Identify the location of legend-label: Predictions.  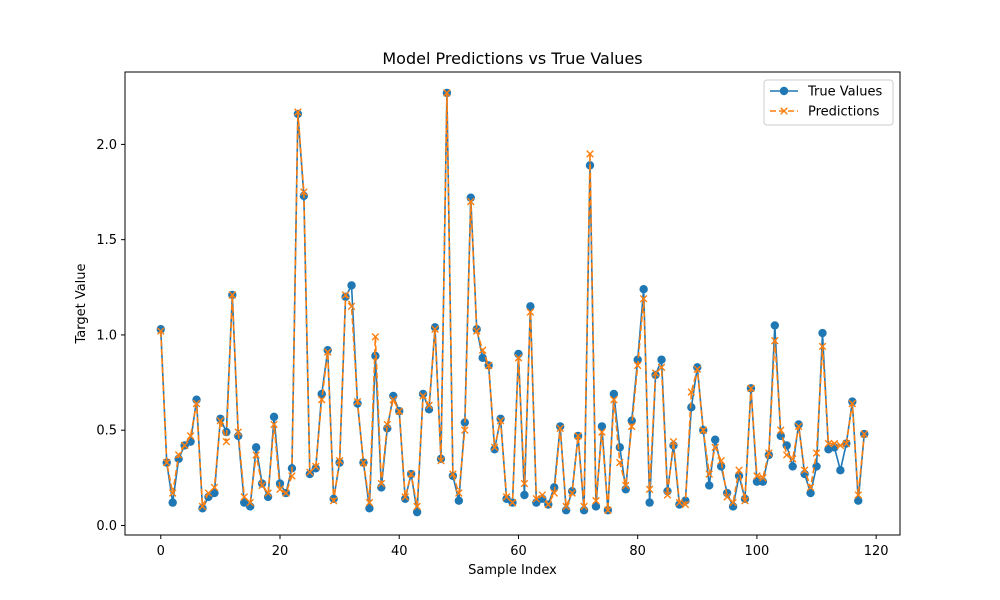
(844, 112).